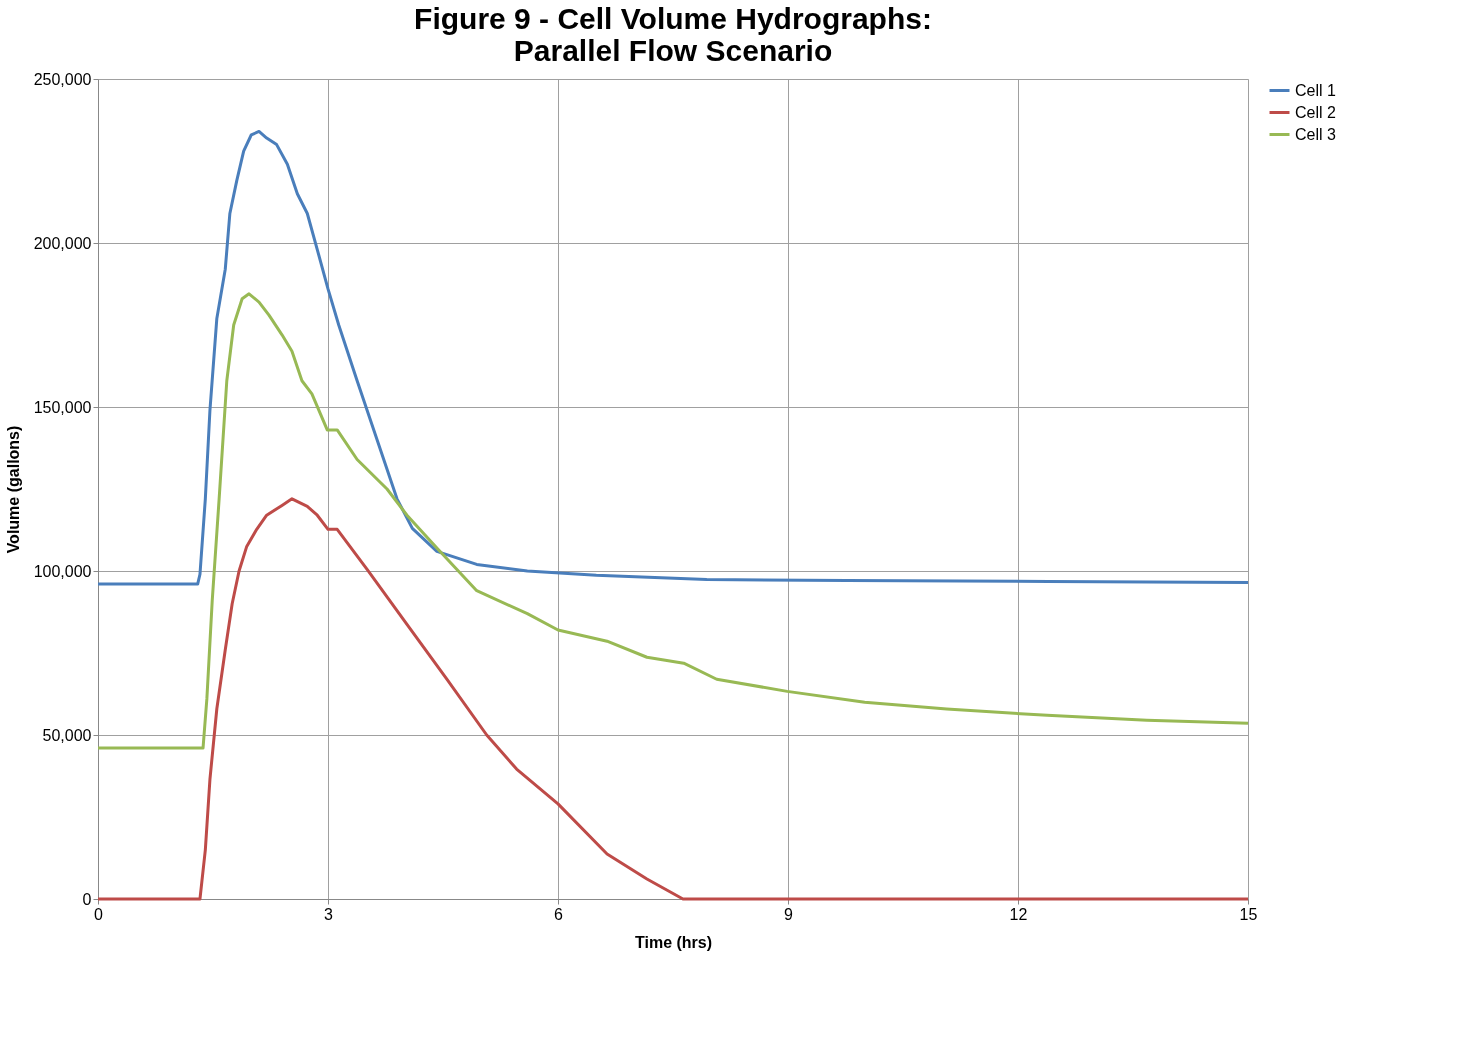  Describe the element at coordinates (1316, 134) in the screenshot. I see `legend-label: Cell 3` at that location.